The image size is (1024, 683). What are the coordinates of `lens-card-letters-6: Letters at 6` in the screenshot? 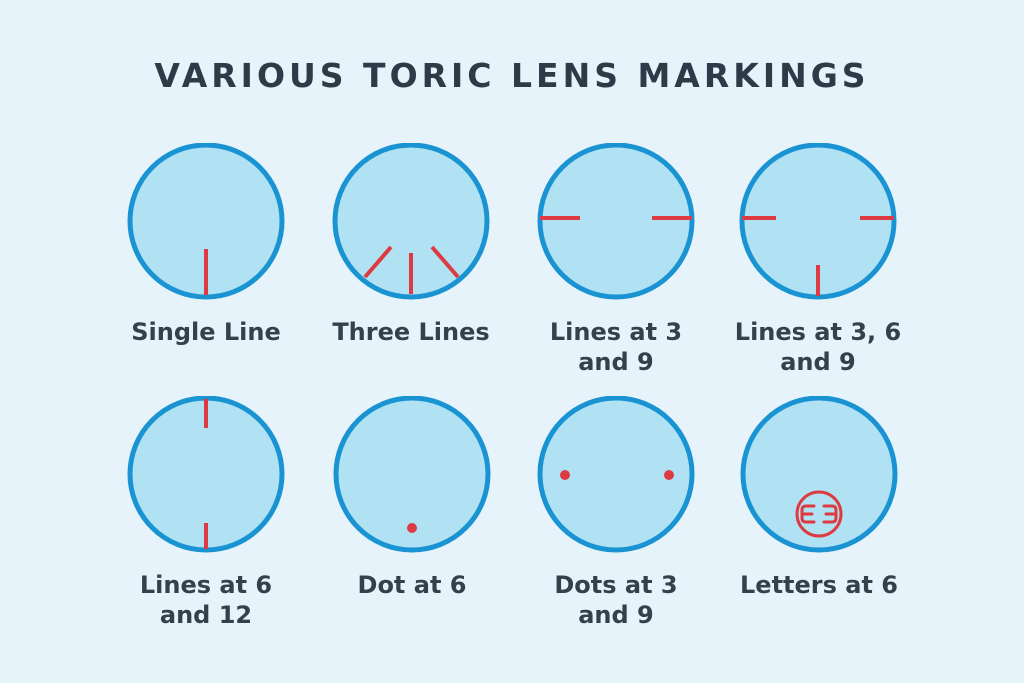 It's located at (819, 498).